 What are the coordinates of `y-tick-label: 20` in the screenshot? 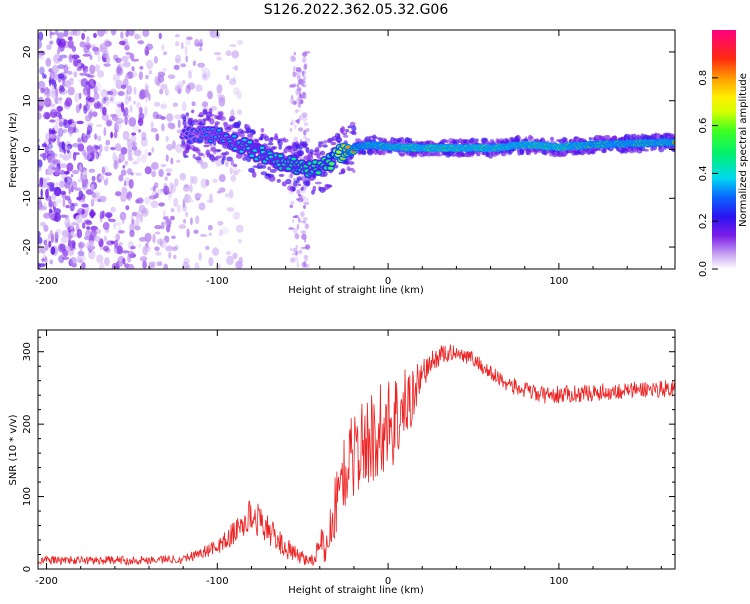 It's located at (27, 52).